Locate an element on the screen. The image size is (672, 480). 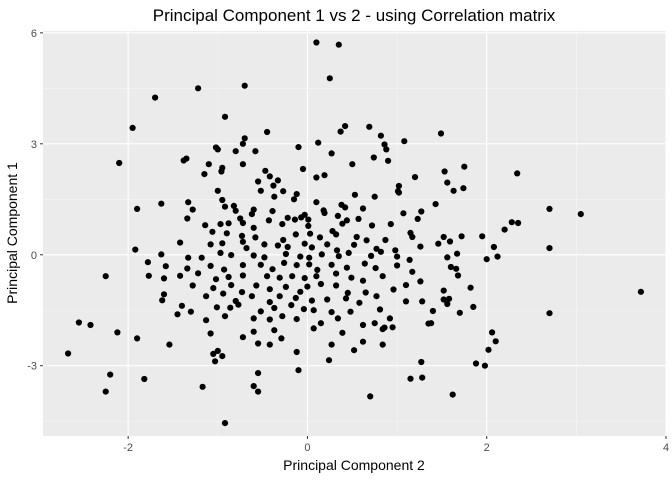
y-tick-label: 6 is located at coordinates (34, 34).